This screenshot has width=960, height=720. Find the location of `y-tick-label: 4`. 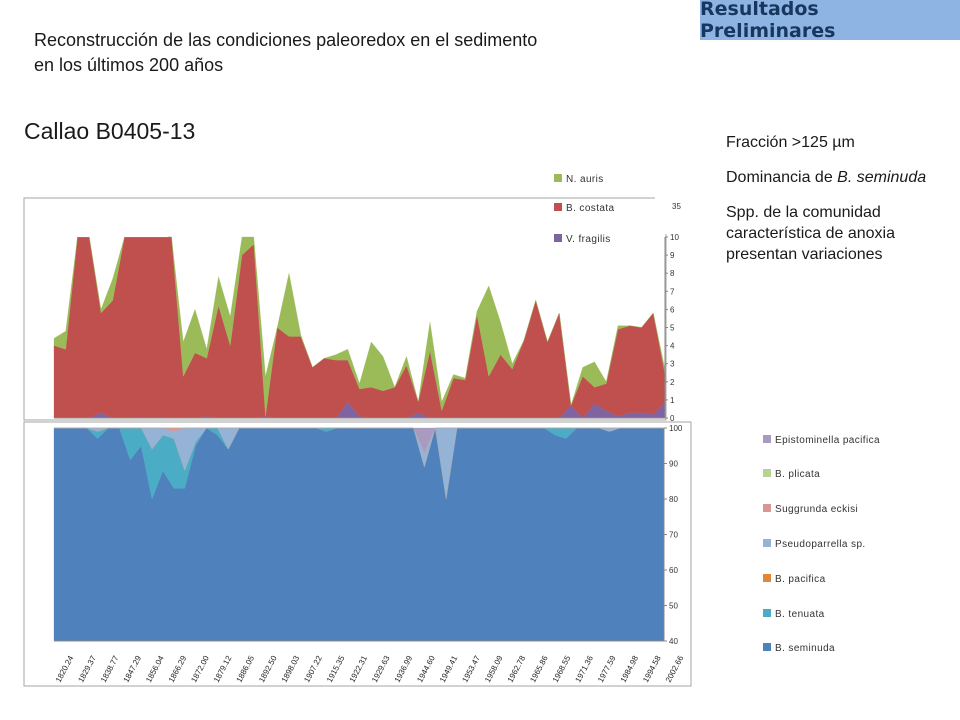

y-tick-label: 4 is located at coordinates (672, 346).